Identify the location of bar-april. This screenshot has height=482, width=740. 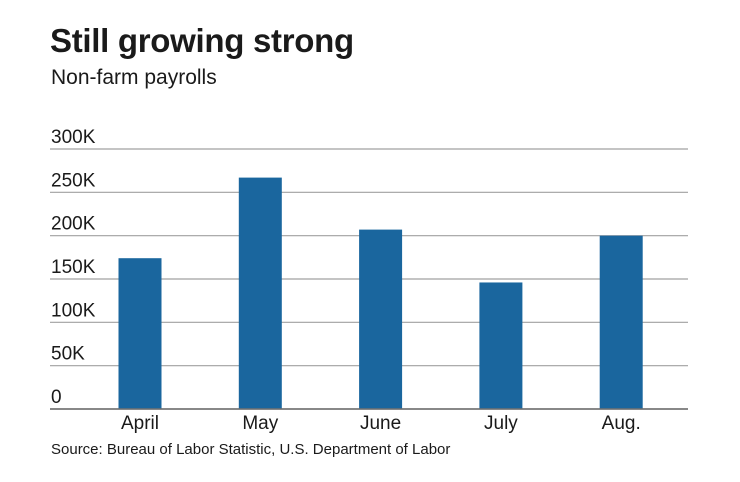
(140, 333).